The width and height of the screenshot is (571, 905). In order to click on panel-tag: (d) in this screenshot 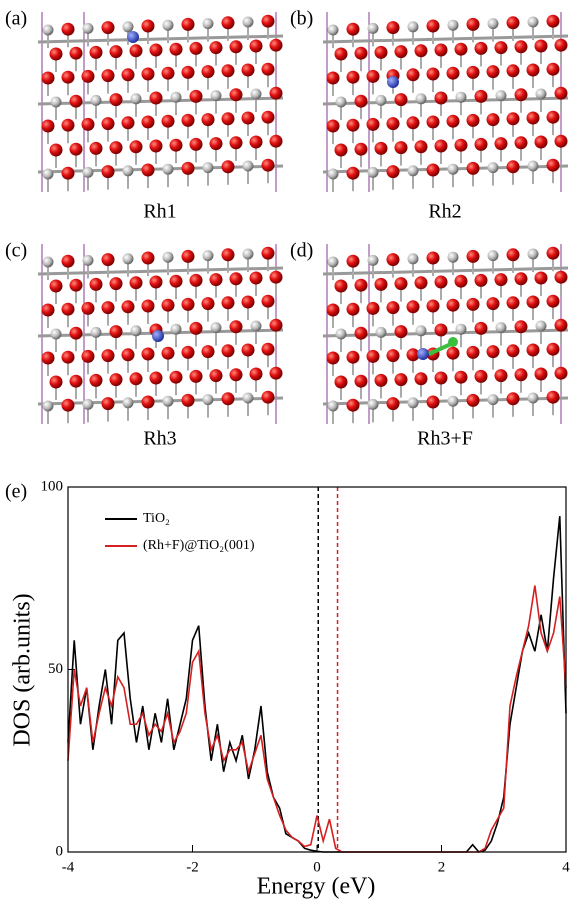, I will do `click(301, 251)`.